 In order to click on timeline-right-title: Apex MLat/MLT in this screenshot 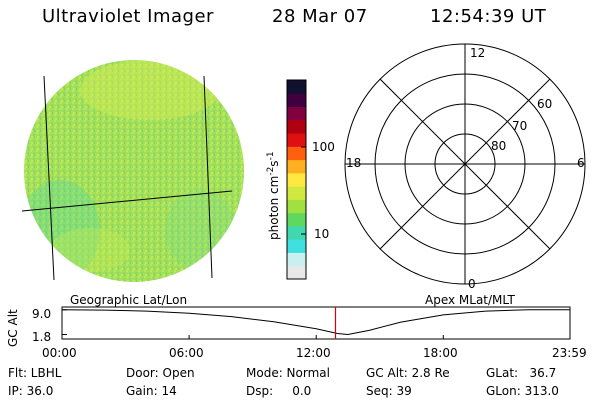, I will do `click(470, 300)`.